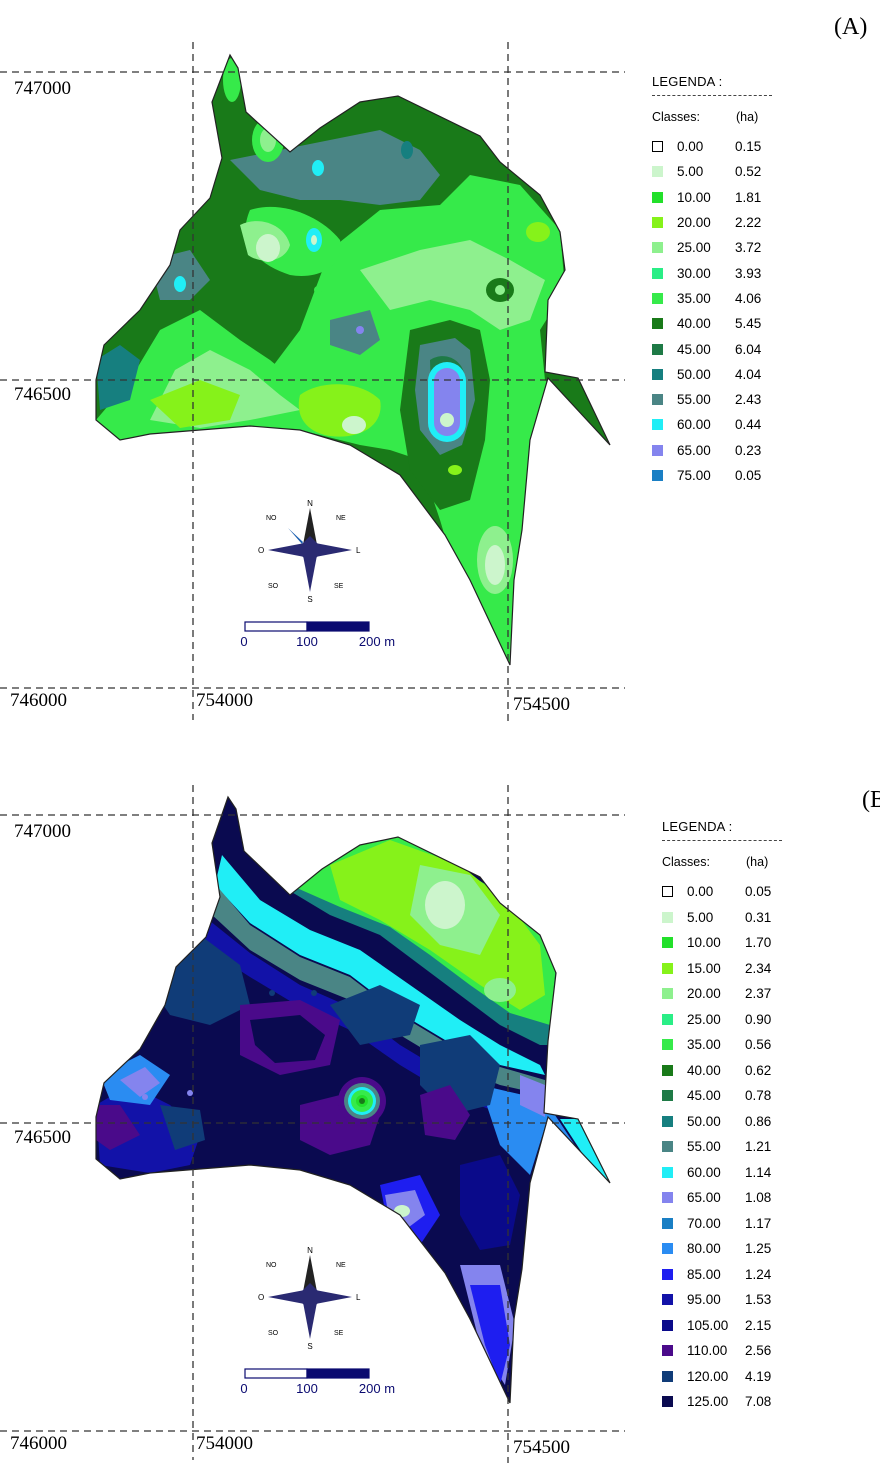 The image size is (880, 1465). What do you see at coordinates (722, 1071) in the screenshot?
I see `legend-item: 40.00 0.62` at bounding box center [722, 1071].